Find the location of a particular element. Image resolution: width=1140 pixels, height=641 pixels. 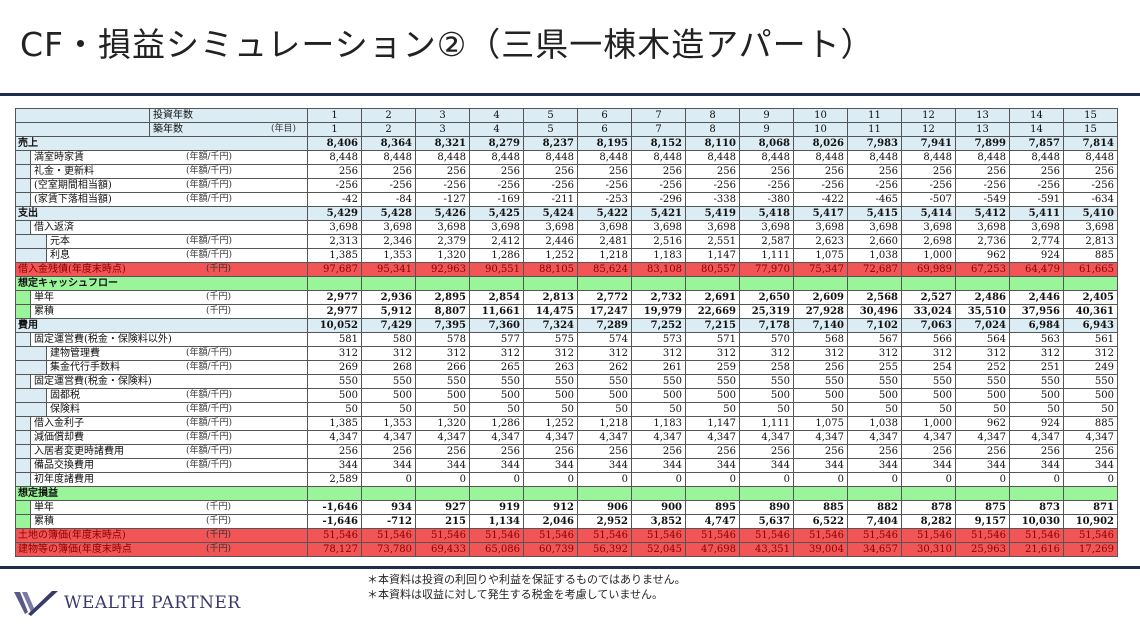

value-cell: 8,279 is located at coordinates (496, 143).